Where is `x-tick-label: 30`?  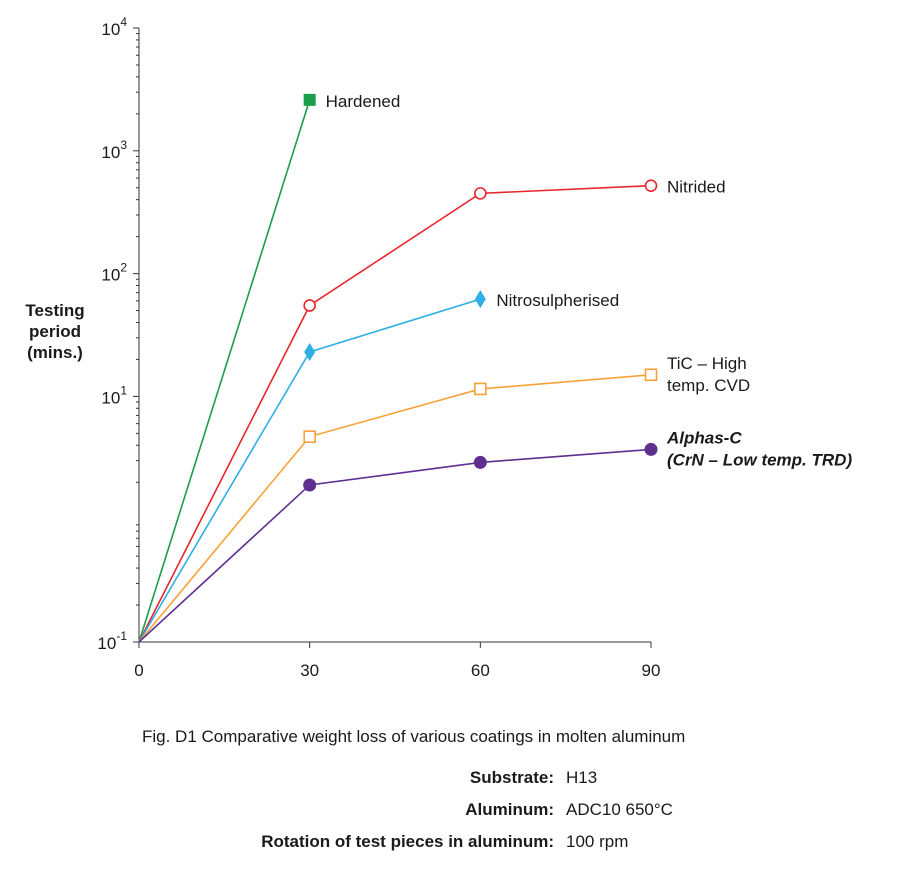
x-tick-label: 30 is located at coordinates (309, 670).